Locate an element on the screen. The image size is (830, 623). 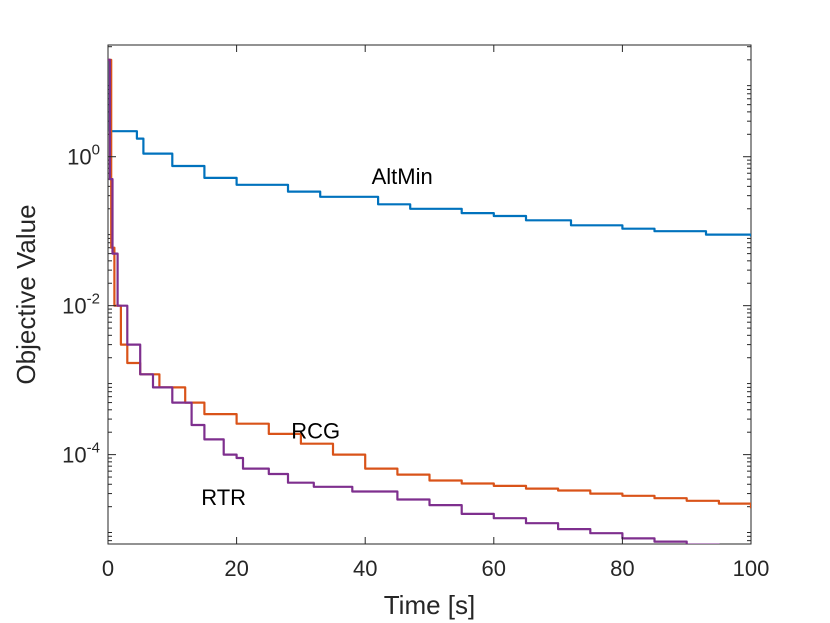
x-tick-label: 20 is located at coordinates (236, 568).